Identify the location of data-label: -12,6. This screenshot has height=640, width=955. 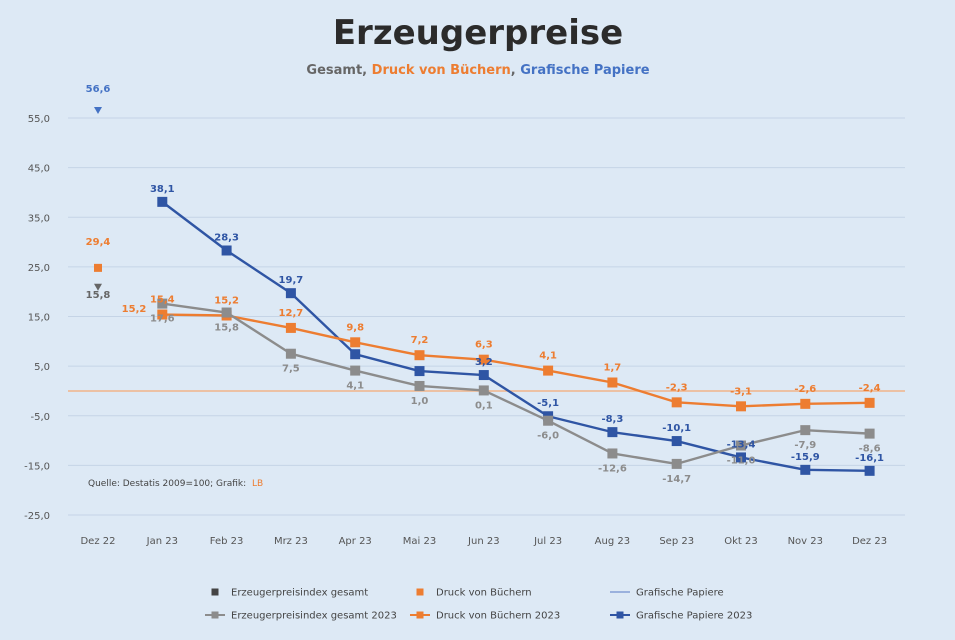
(612, 468).